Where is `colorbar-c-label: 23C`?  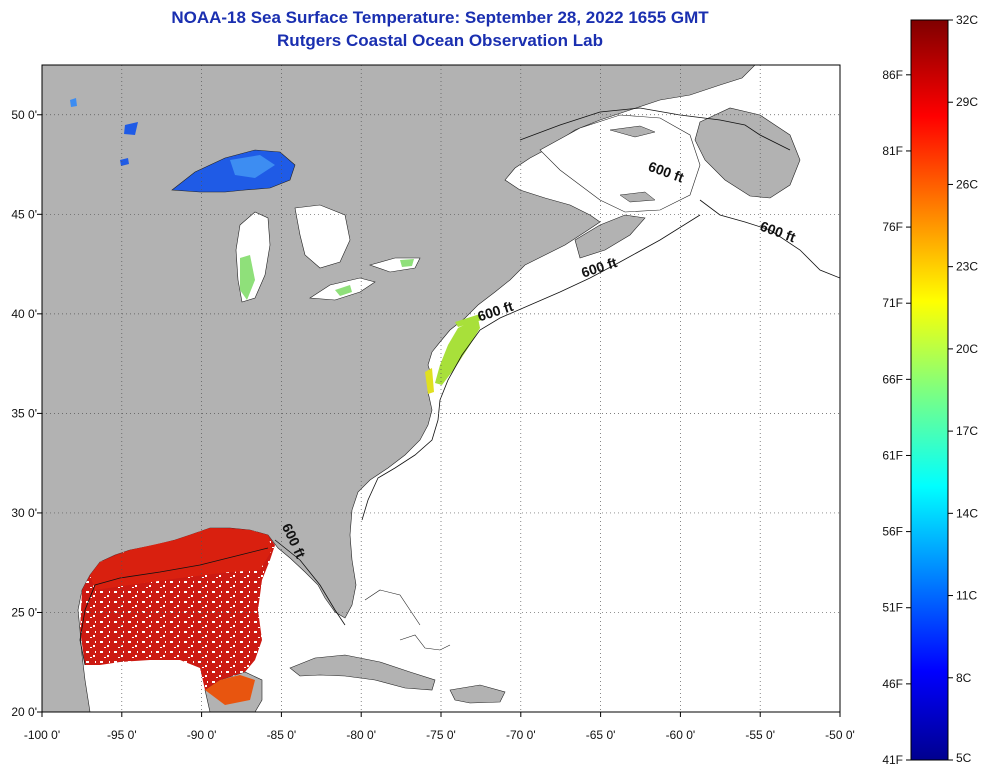
colorbar-c-label: 23C is located at coordinates (967, 267).